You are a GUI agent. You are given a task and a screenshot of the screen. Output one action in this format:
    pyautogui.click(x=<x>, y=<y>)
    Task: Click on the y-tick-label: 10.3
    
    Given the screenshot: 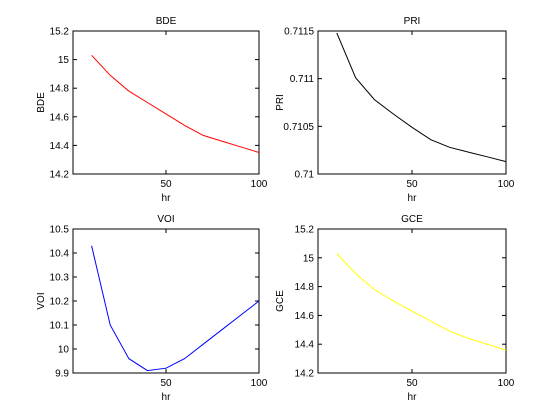 What is the action you would take?
    pyautogui.click(x=60, y=278)
    